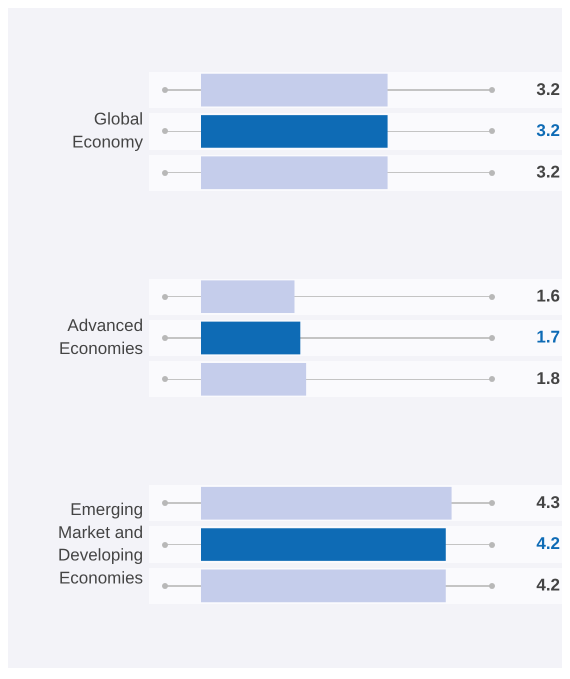  I want to click on data-label: 1.7, so click(548, 337).